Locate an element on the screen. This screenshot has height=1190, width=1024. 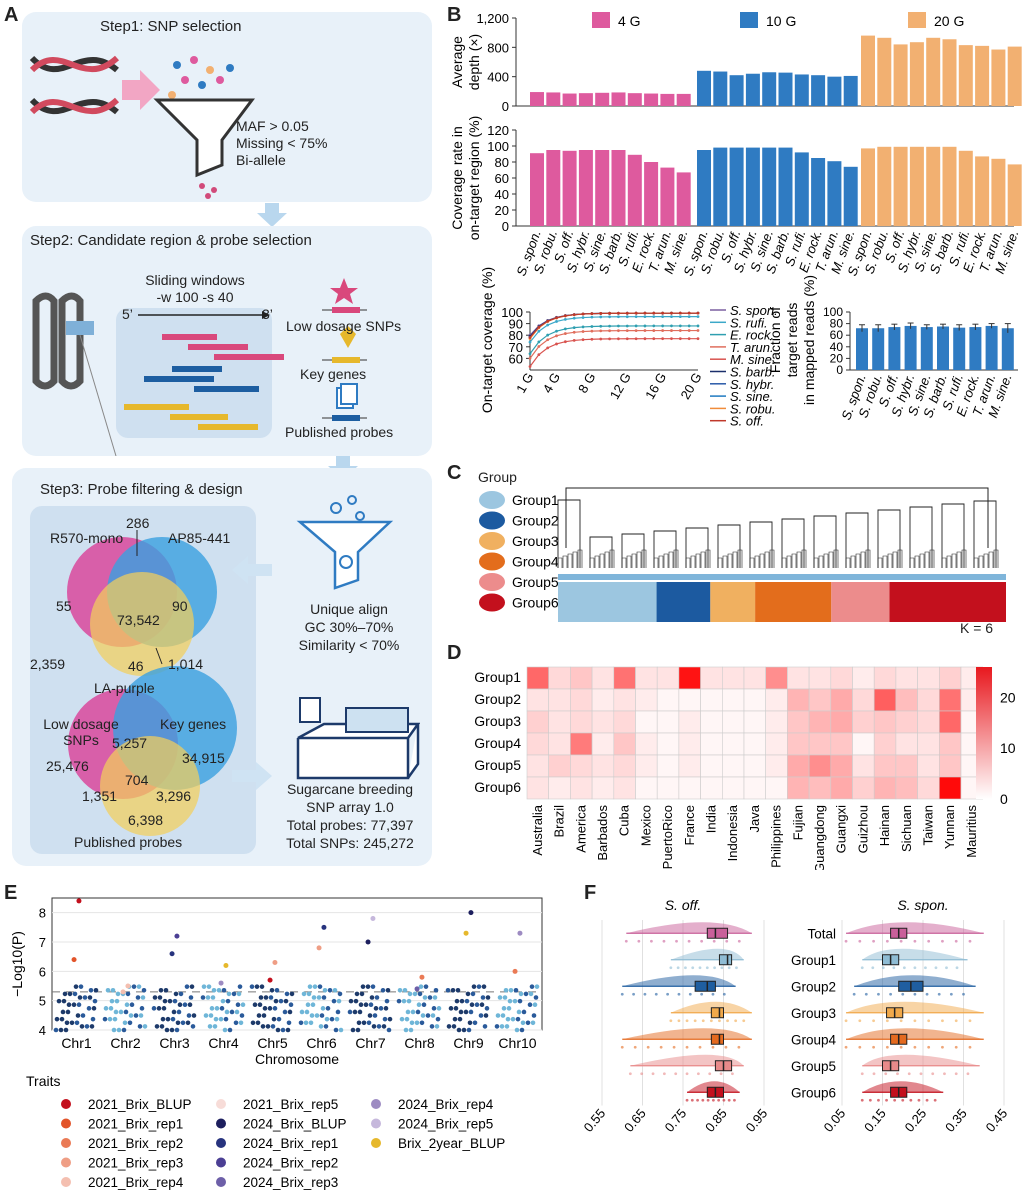
scale-label: 0 is located at coordinates (1004, 799).